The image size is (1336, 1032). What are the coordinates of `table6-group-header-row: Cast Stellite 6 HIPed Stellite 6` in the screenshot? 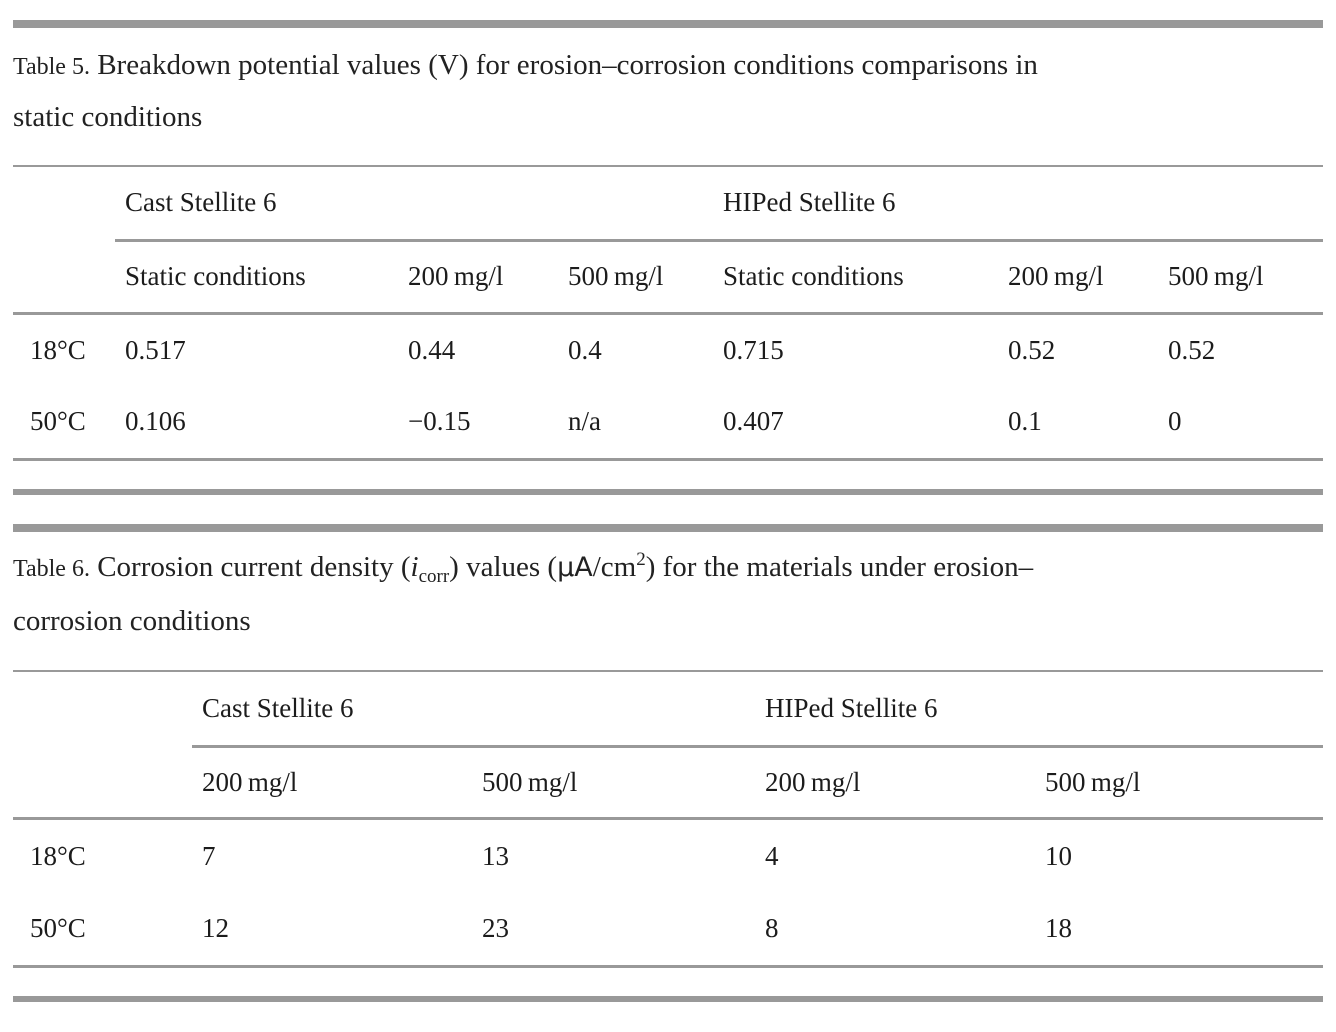 It's located at (668, 709).